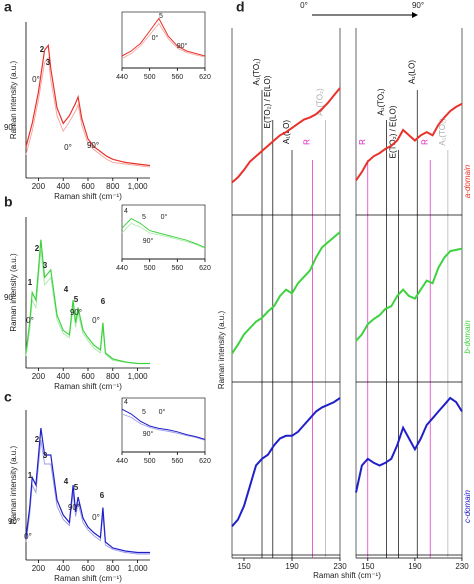  What do you see at coordinates (393, 131) in the screenshot?
I see `mode-label: E(TO₂) / E(LO)` at bounding box center [393, 131].